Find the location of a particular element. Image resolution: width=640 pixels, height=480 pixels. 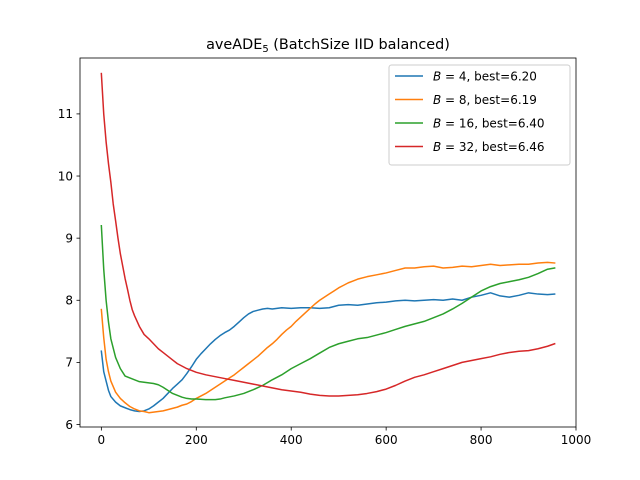

legend-label-3: B = 16, best=6.40 is located at coordinates (489, 123).